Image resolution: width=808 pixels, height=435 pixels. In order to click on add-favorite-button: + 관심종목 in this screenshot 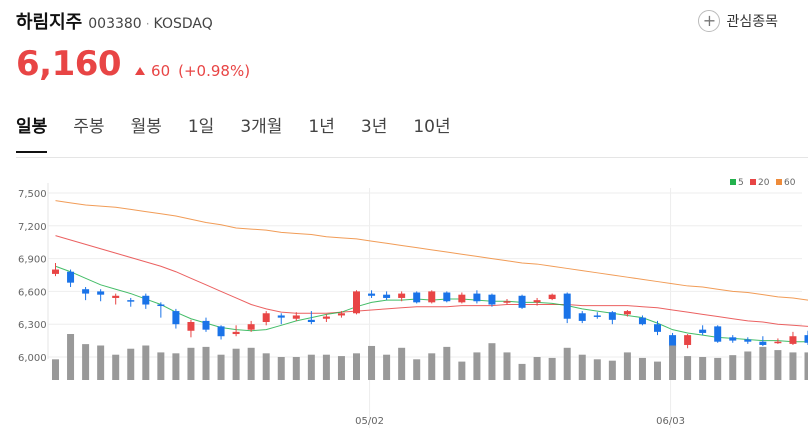, I will do `click(738, 21)`.